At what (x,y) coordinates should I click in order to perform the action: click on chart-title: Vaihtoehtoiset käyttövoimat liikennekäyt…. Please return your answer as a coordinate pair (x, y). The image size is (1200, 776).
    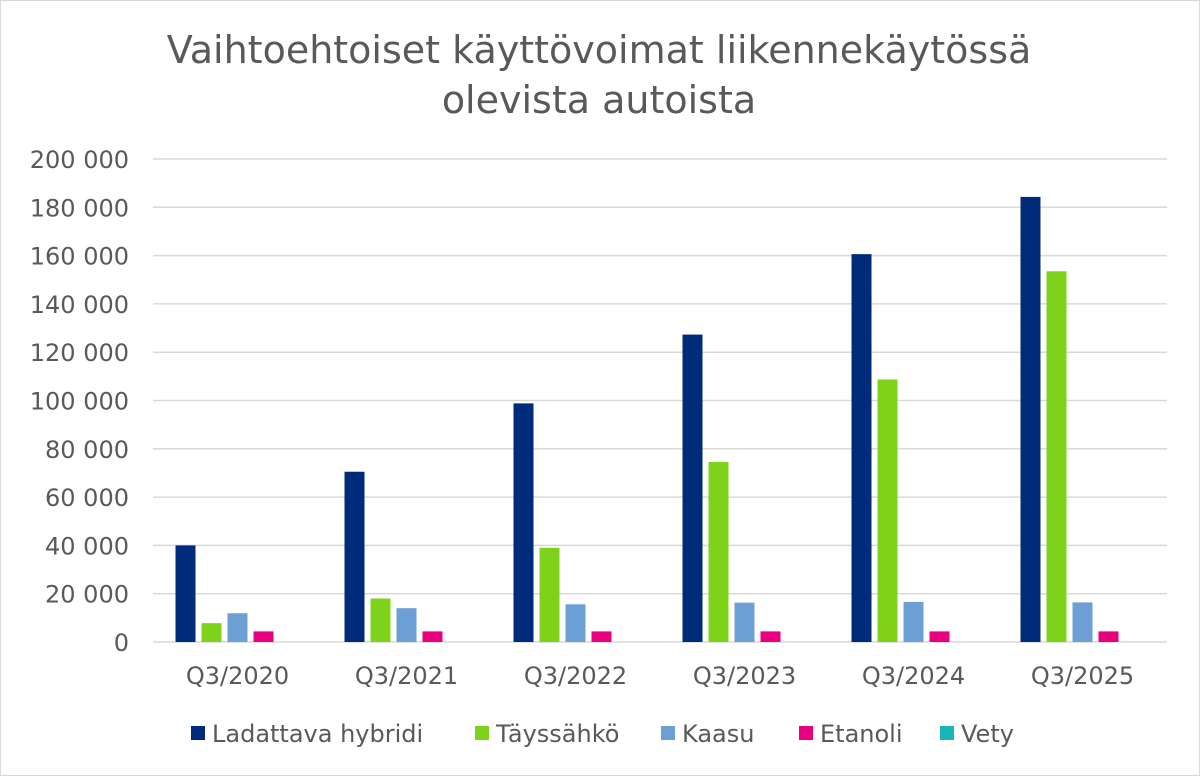
    Looking at the image, I should click on (599, 75).